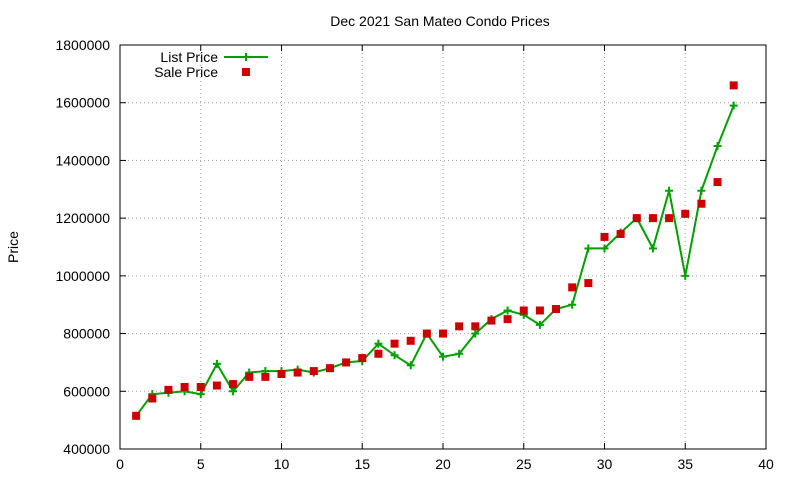  I want to click on x-tick-label: 35, so click(685, 464).